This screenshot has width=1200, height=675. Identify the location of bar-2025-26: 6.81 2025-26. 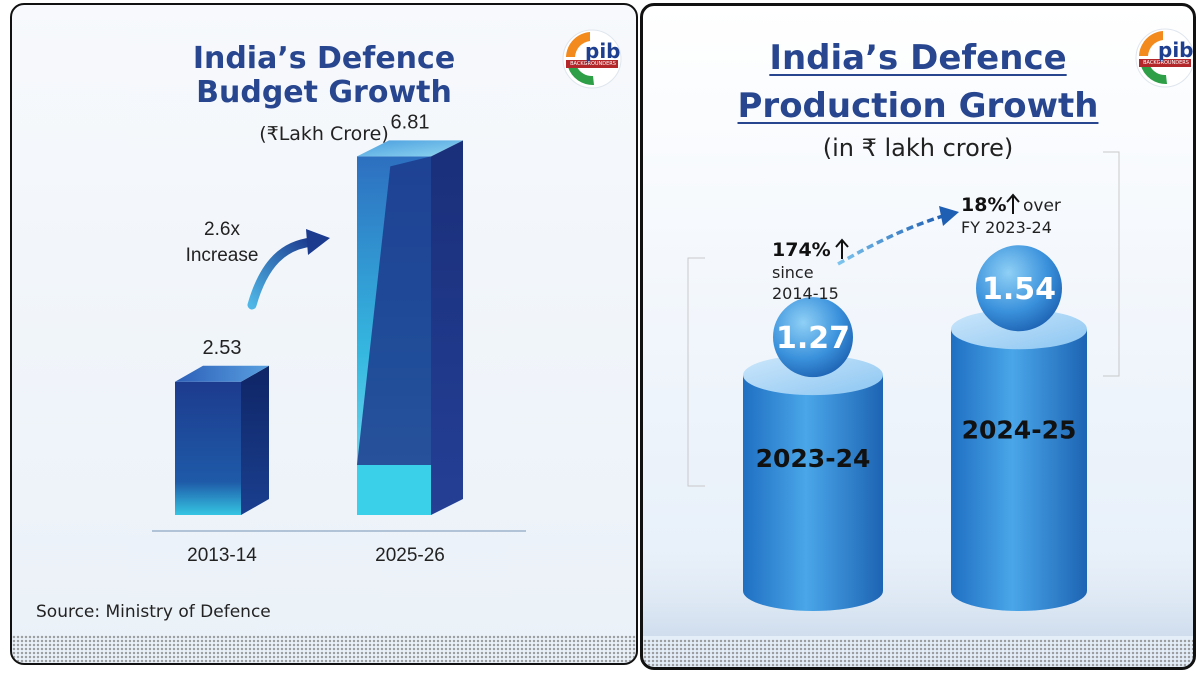
(410, 338).